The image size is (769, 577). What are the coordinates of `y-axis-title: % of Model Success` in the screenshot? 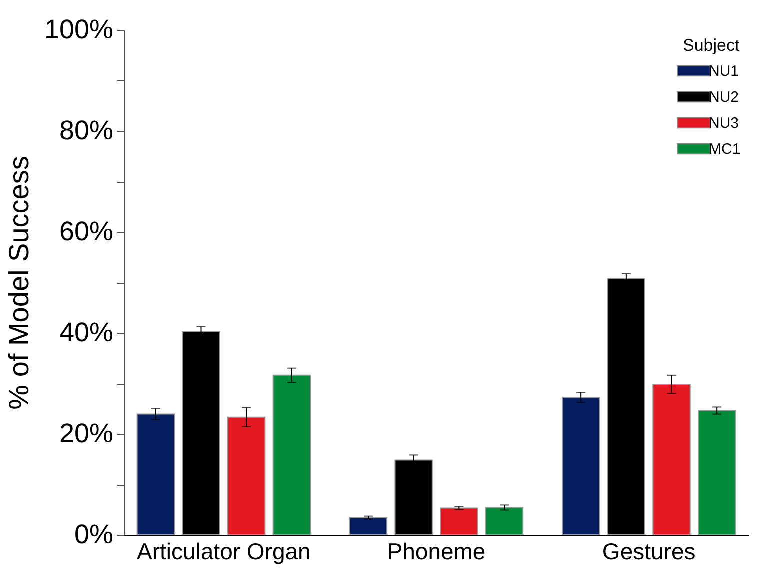 It's located at (18, 283).